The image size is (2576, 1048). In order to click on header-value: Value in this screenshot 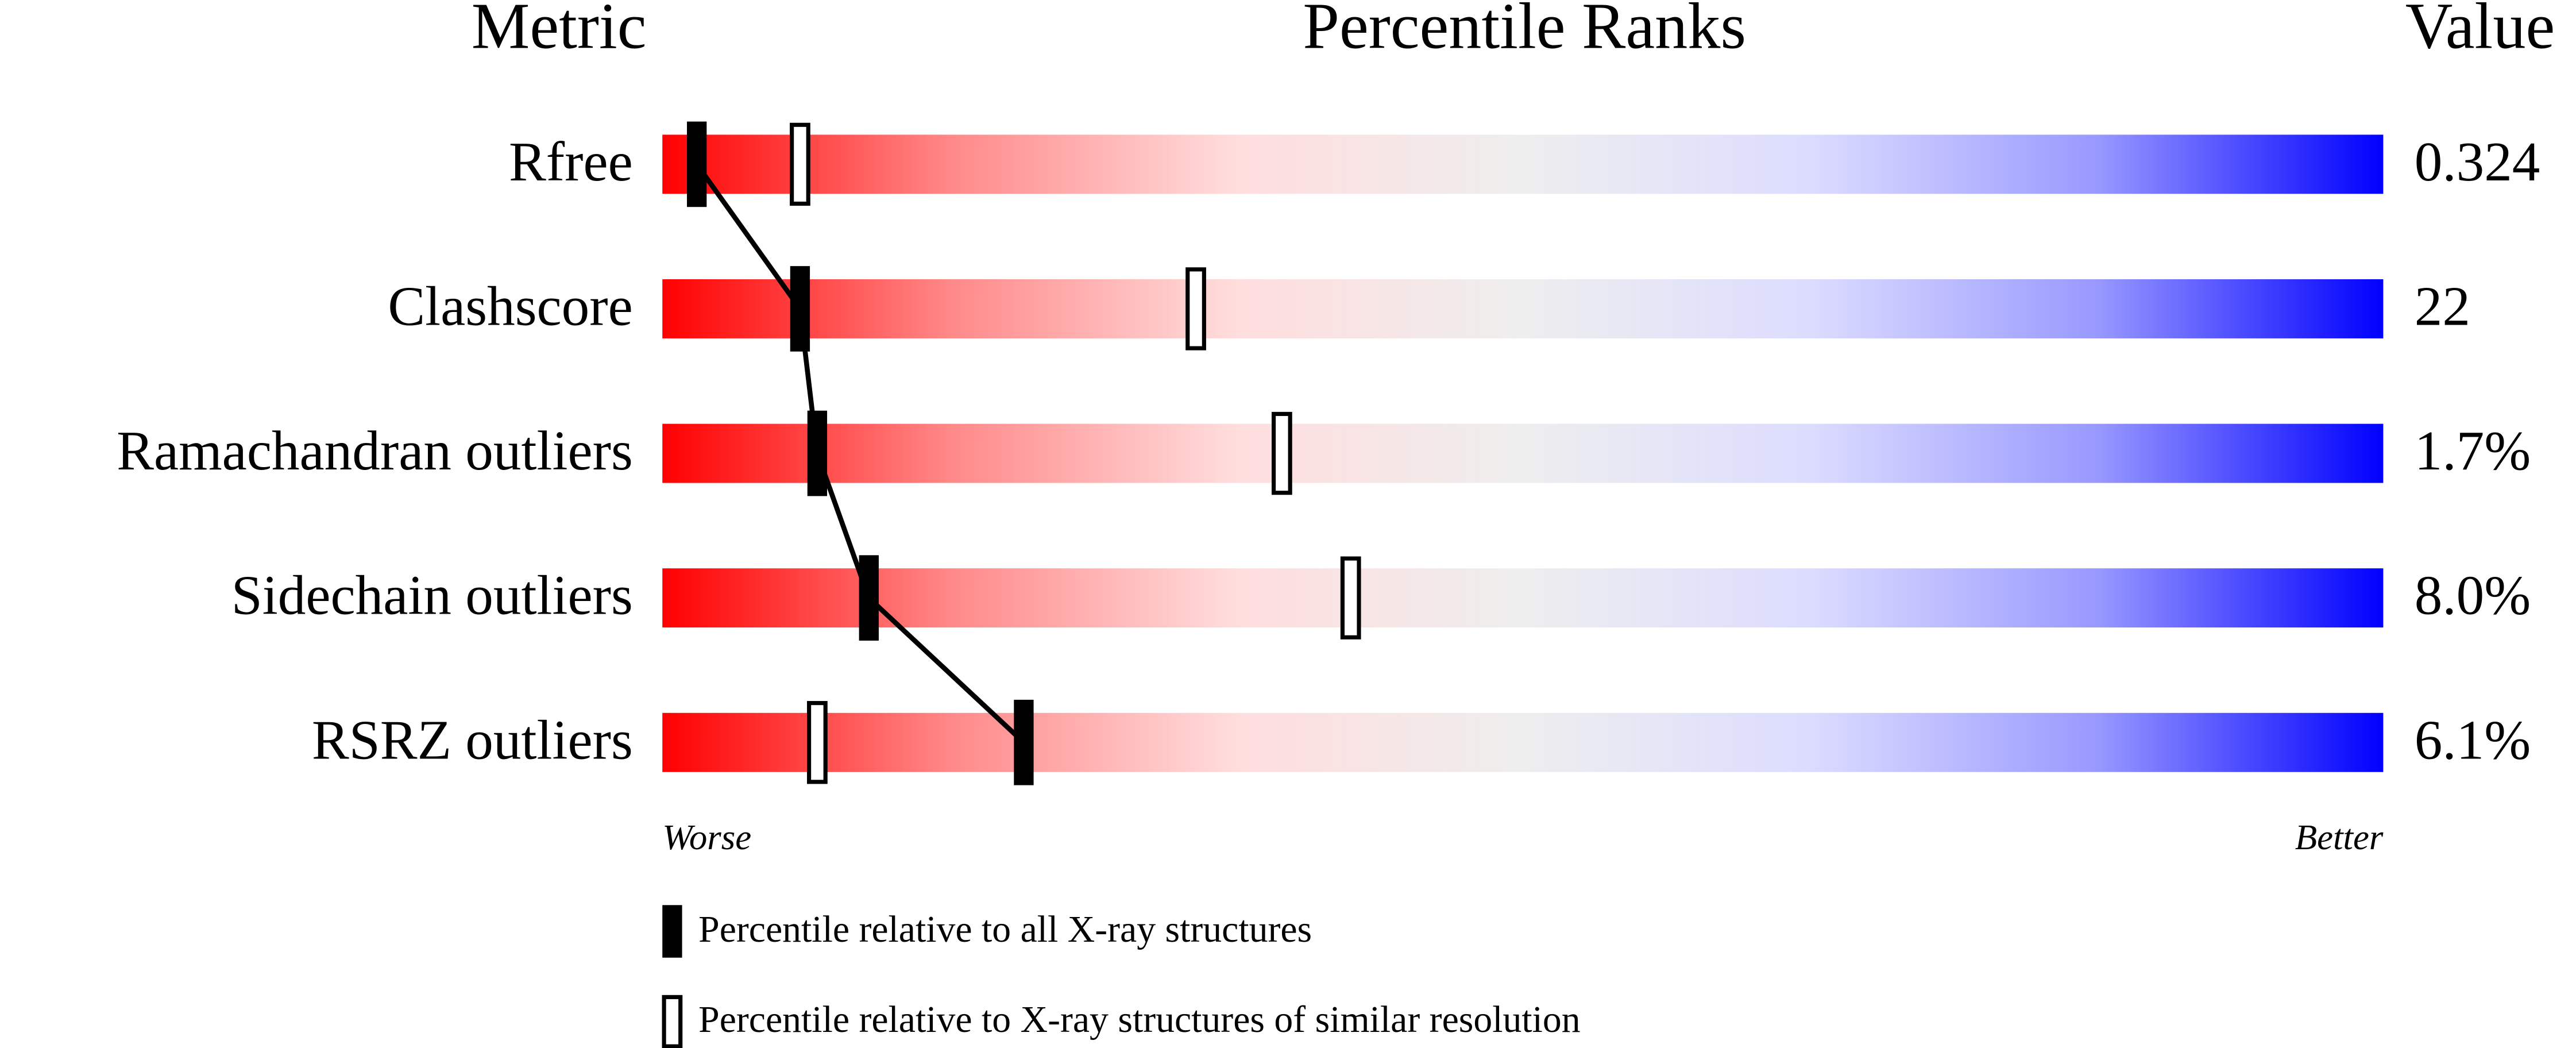, I will do `click(2480, 31)`.